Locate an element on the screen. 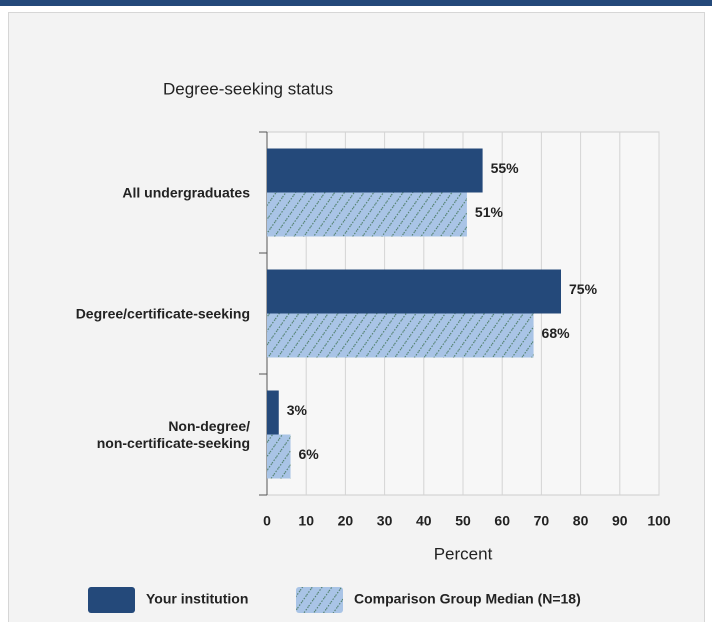  x-tick-label: 50 is located at coordinates (463, 521).